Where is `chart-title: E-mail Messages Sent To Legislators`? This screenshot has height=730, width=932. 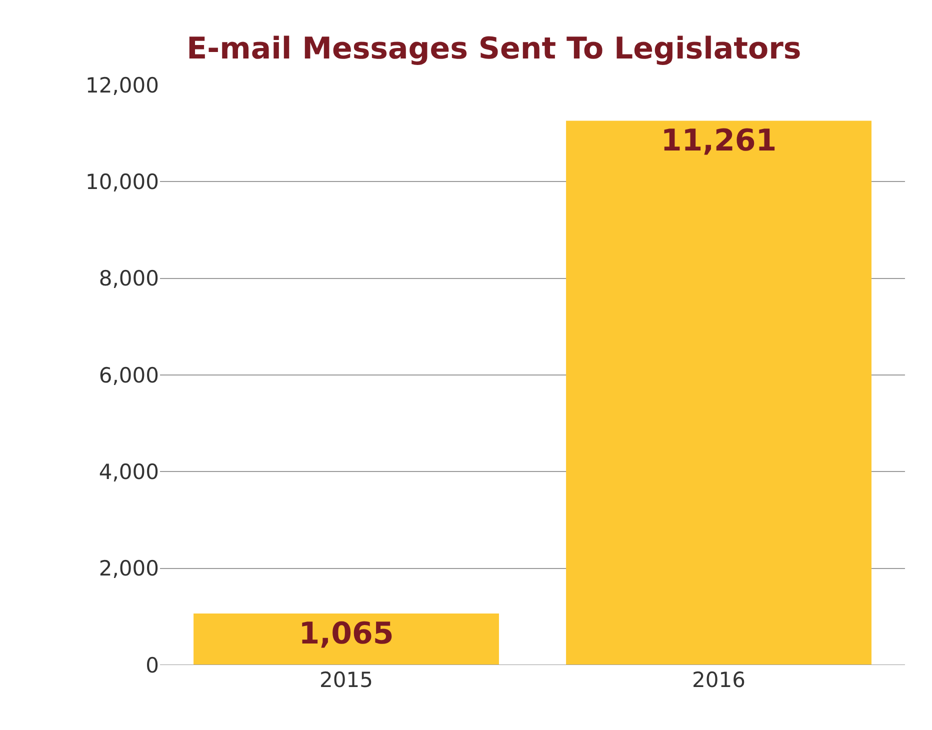
chart-title: E-mail Messages Sent To Legislators is located at coordinates (494, 49).